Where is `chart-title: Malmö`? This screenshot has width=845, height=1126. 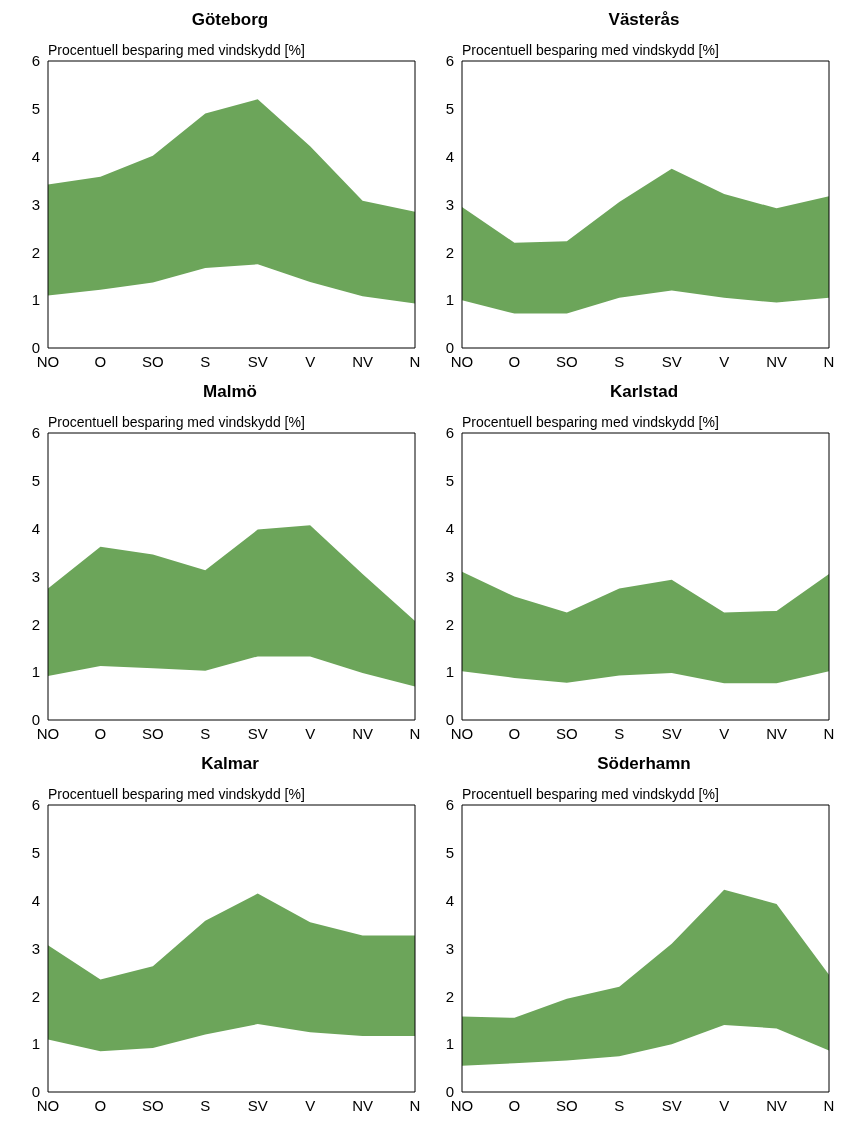
chart-title: Malmö is located at coordinates (230, 392).